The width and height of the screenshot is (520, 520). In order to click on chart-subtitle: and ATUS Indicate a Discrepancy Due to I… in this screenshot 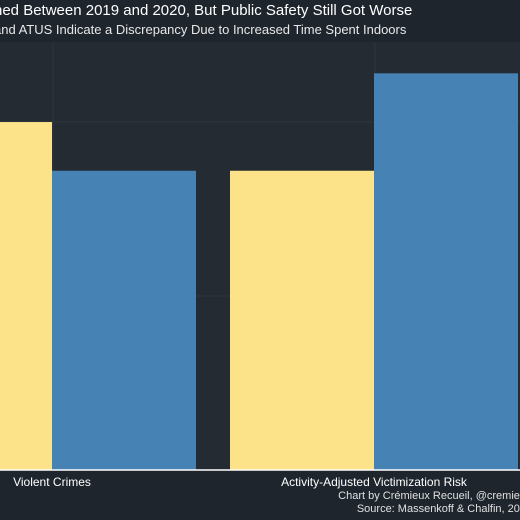, I will do `click(203, 29)`.